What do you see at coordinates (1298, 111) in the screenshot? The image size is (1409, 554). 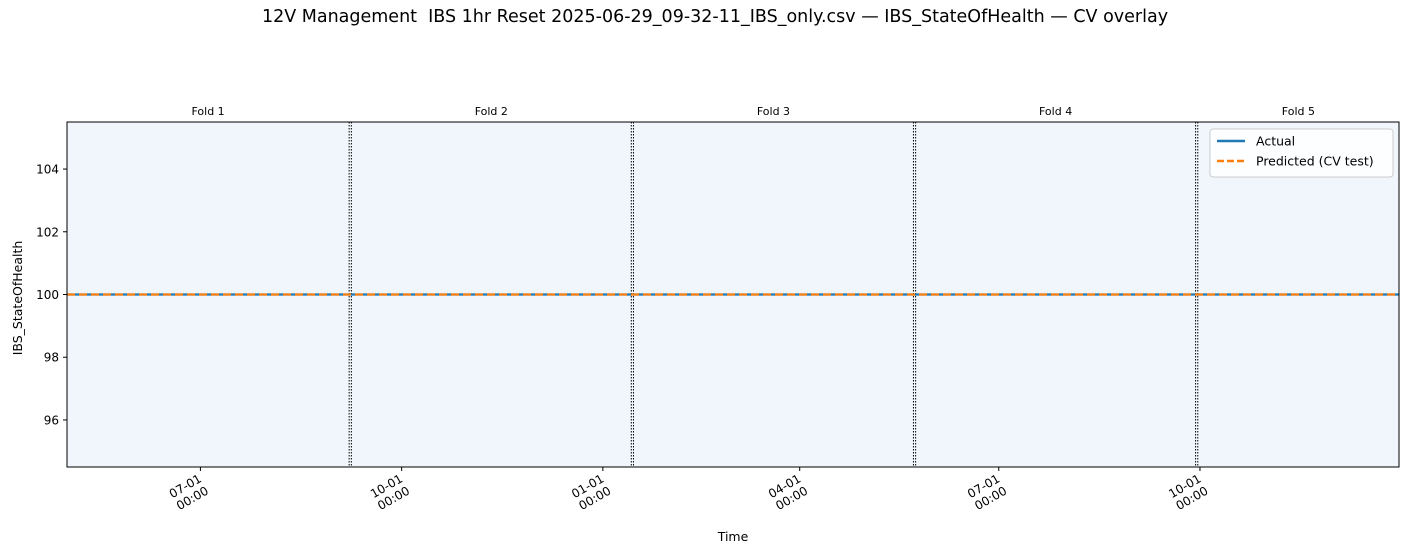 I see `fold-label: Fold 5` at bounding box center [1298, 111].